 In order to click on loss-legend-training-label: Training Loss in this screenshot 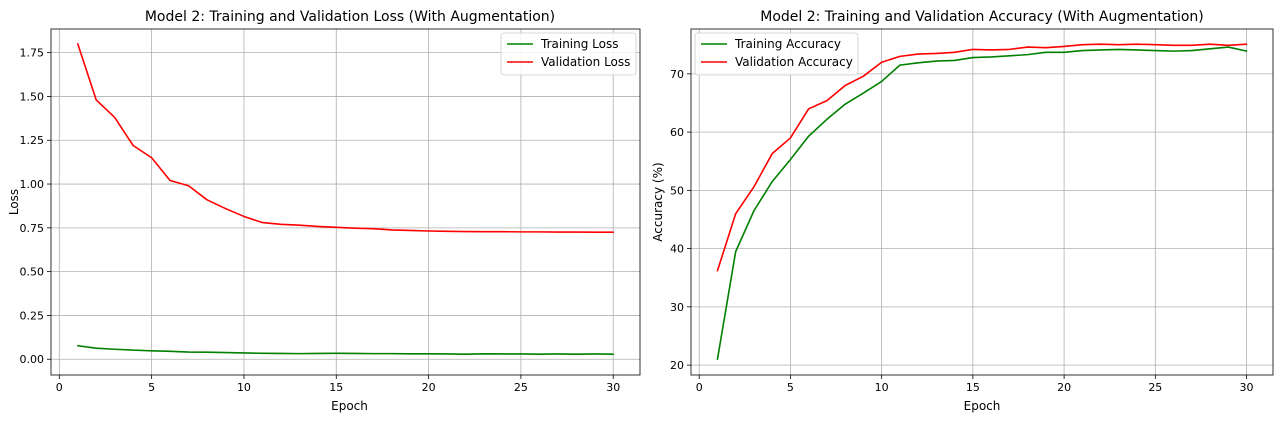, I will do `click(579, 44)`.